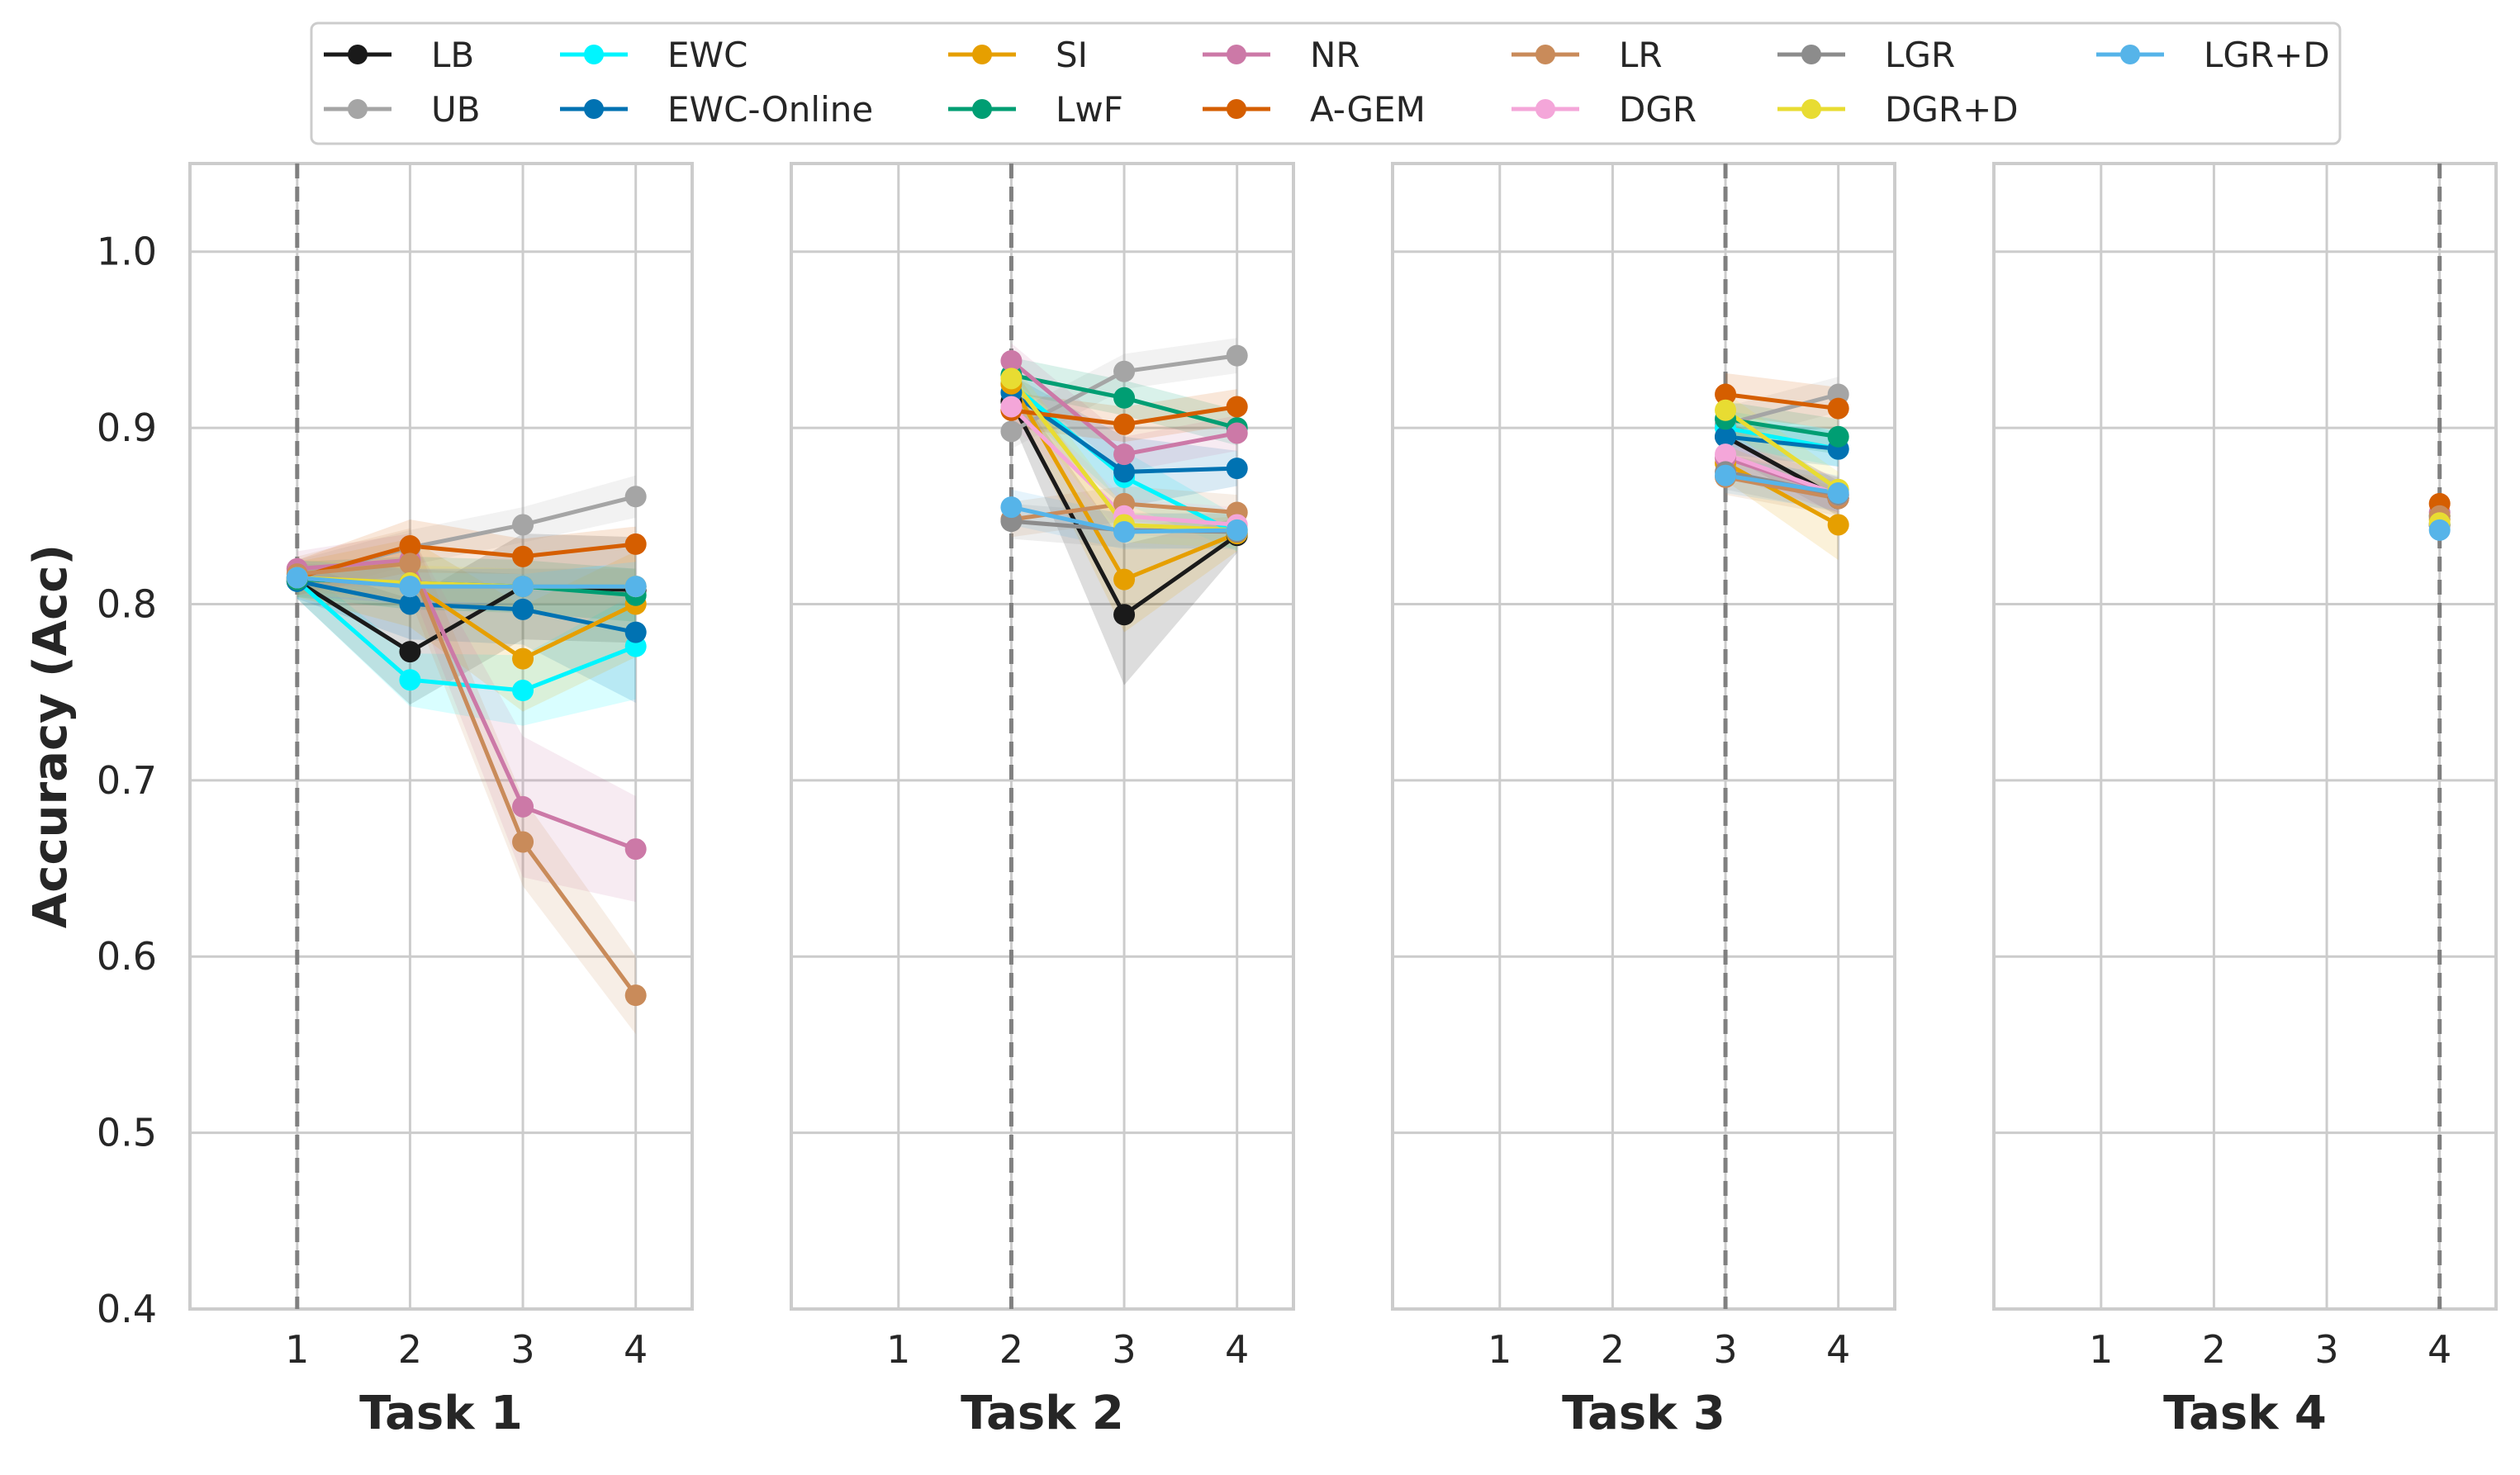 Image resolution: width=2520 pixels, height=1475 pixels. Describe the element at coordinates (1782, 409) in the screenshot. I see `line-ub` at that location.